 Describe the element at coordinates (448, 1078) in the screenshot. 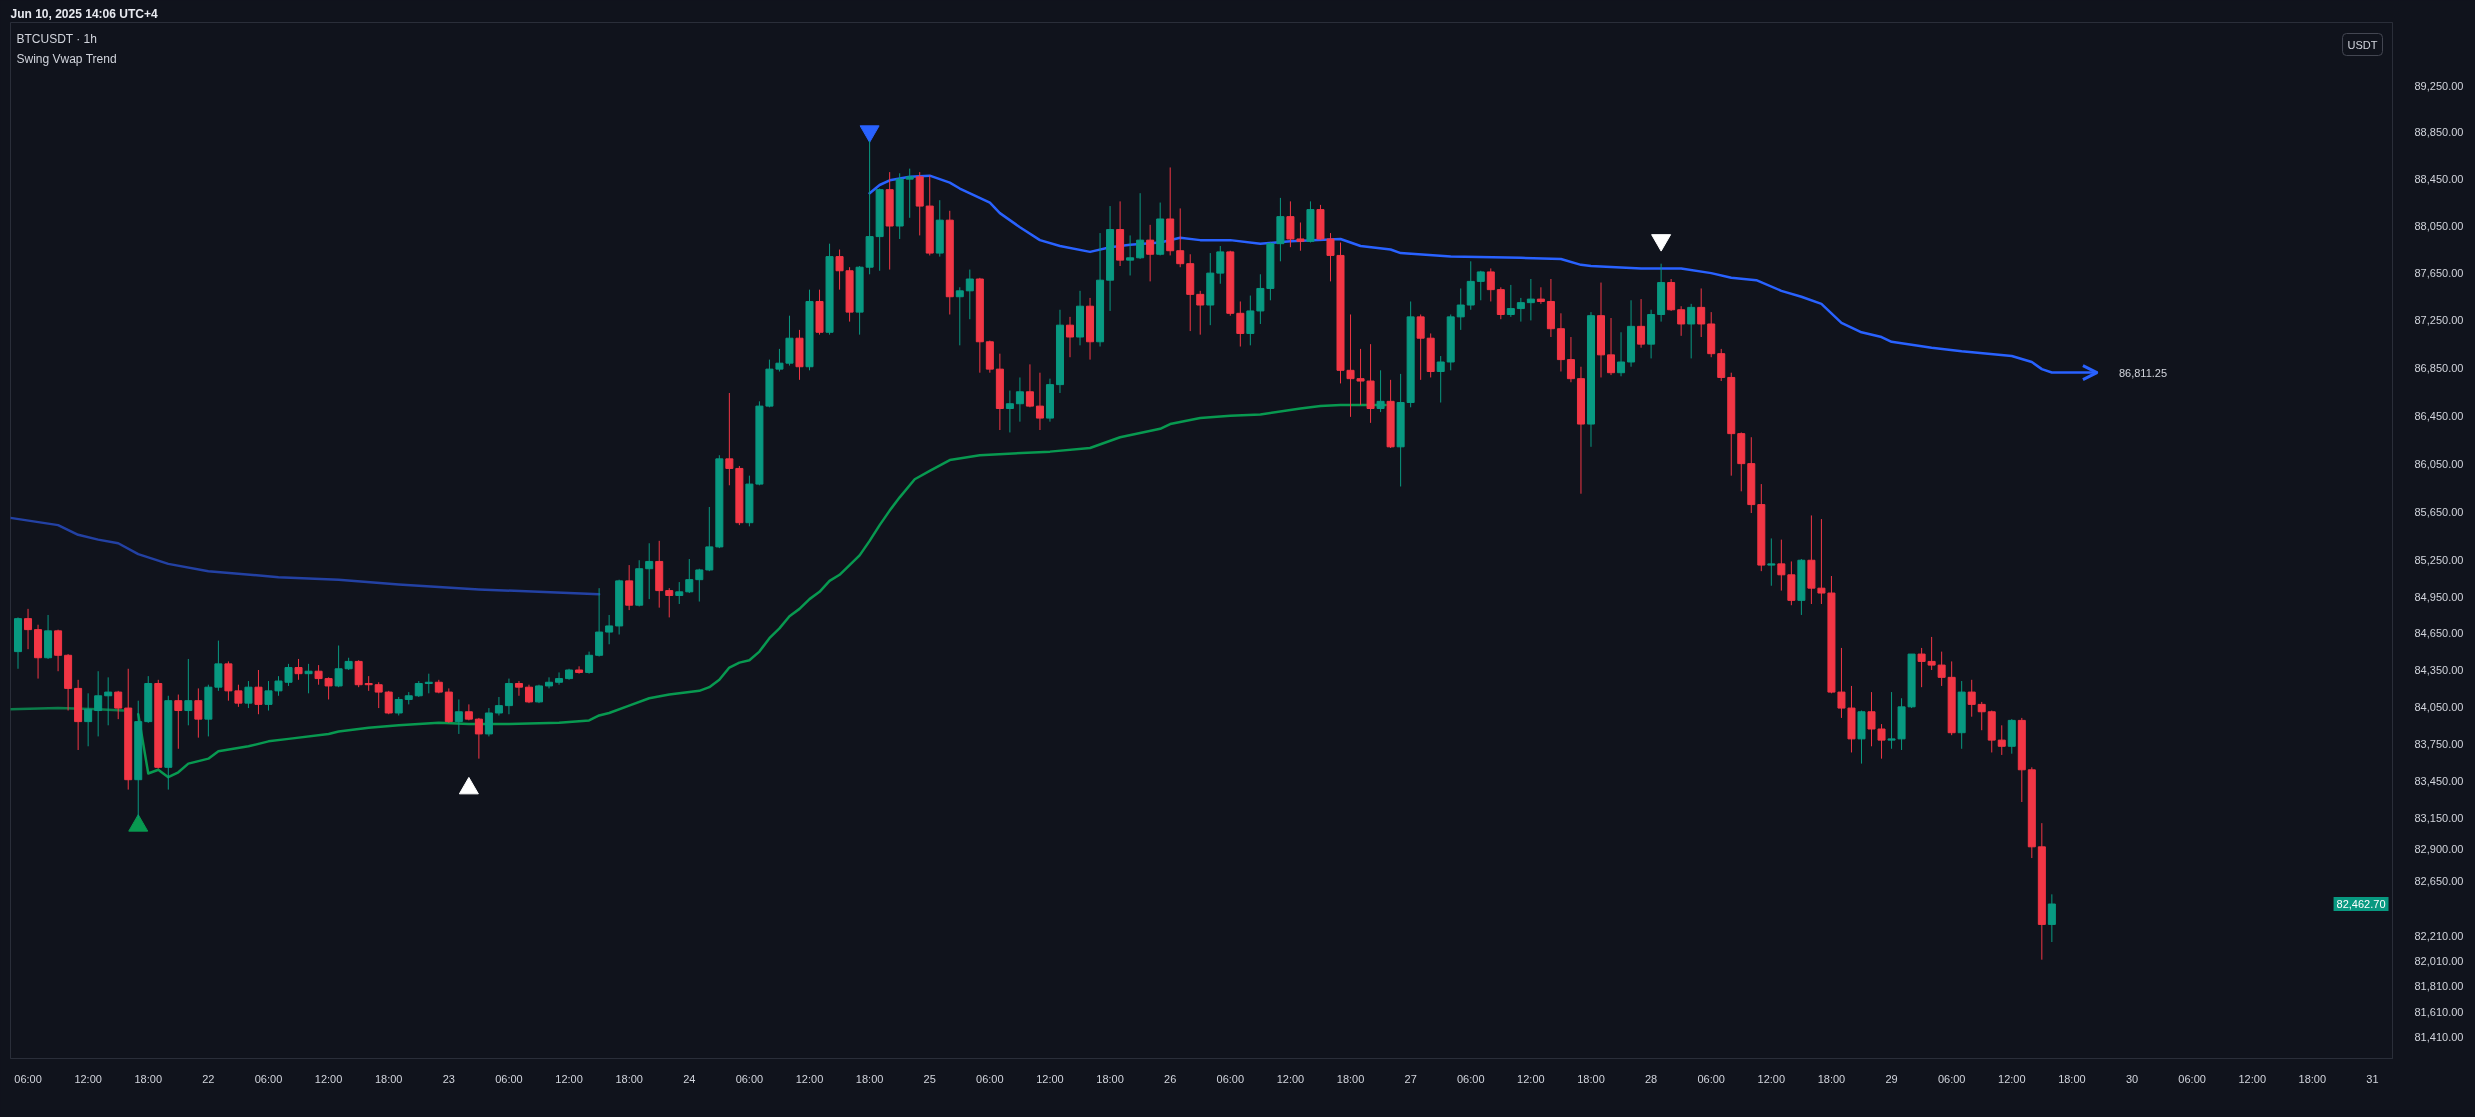

I see `x-tick-label: 23` at that location.